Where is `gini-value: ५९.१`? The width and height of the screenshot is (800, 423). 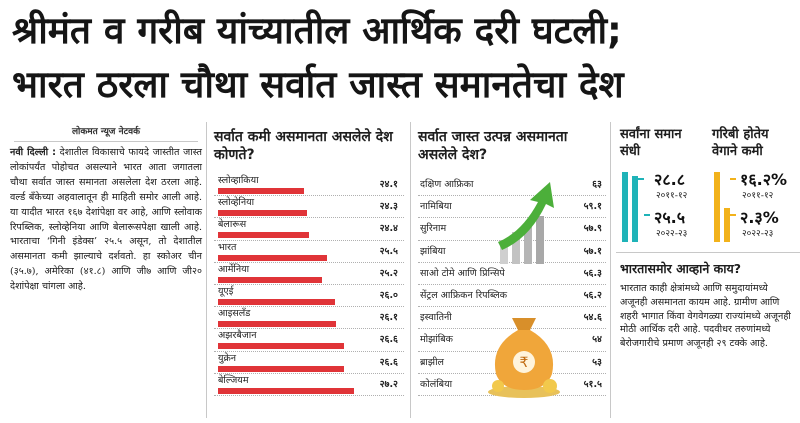
gini-value: ५९.१ is located at coordinates (592, 207).